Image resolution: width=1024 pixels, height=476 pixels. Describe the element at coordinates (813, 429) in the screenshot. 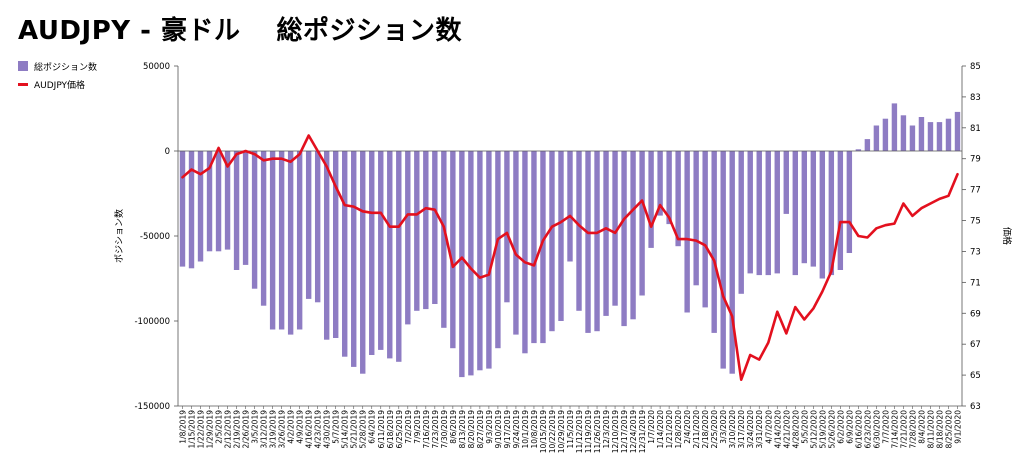

I see `x-tick-label-70: 5/12/2020` at that location.